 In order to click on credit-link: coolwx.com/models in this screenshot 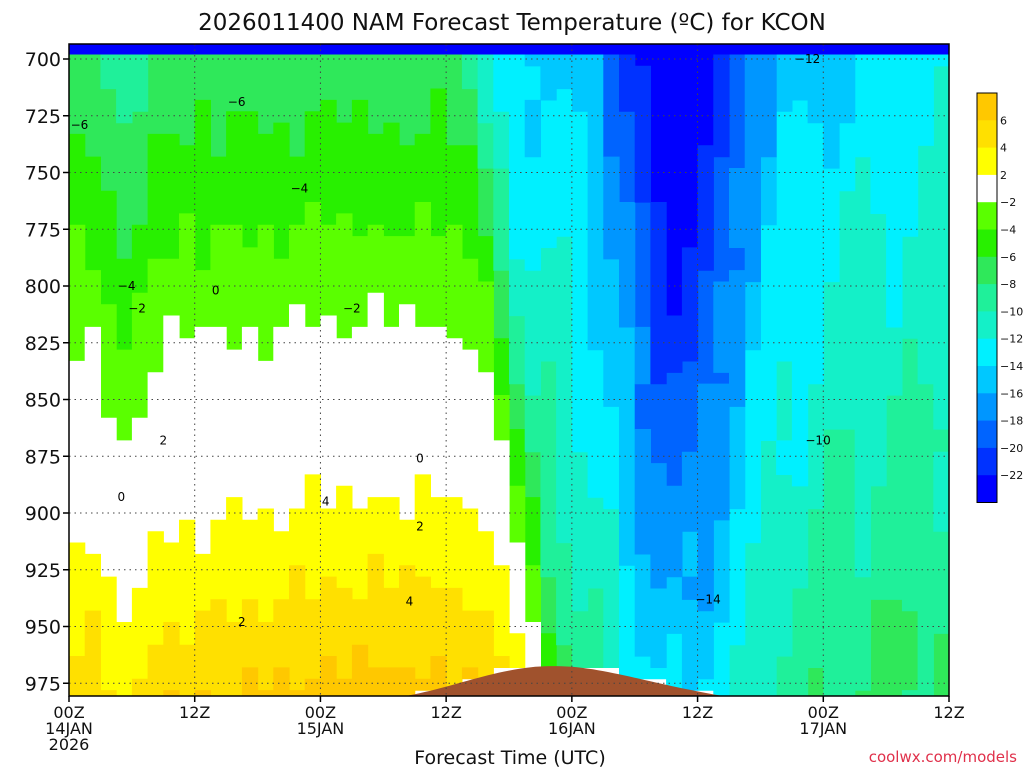, I will do `click(943, 757)`.